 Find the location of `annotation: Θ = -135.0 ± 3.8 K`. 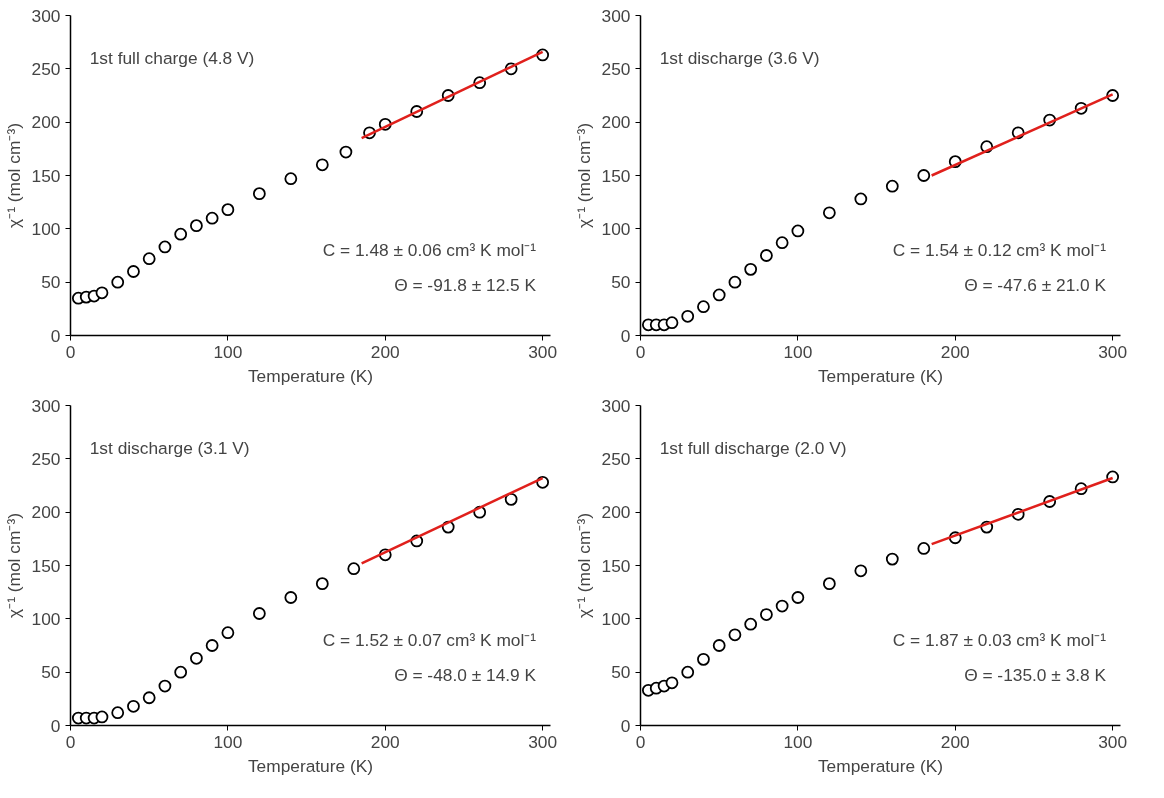

annotation: Θ = -135.0 ± 3.8 K is located at coordinates (1035, 674).